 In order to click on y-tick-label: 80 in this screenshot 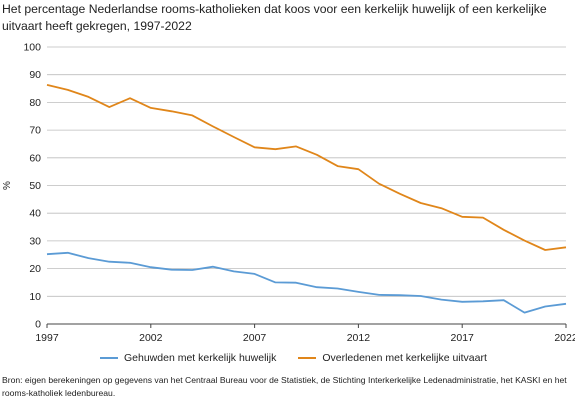, I will do `click(35, 103)`.